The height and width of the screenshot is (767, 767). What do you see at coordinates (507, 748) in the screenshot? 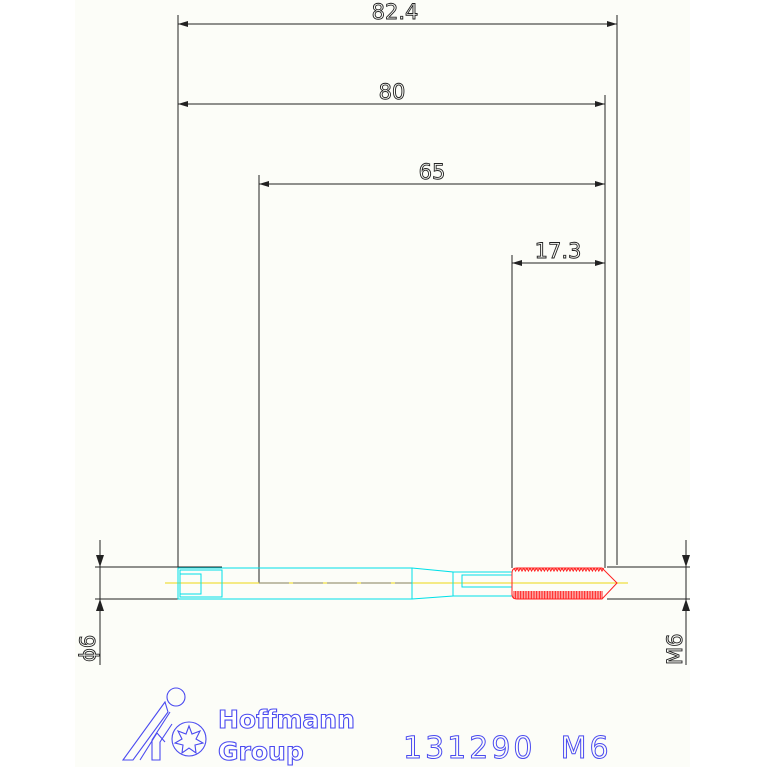
I see `part-label: 131290 M6` at bounding box center [507, 748].